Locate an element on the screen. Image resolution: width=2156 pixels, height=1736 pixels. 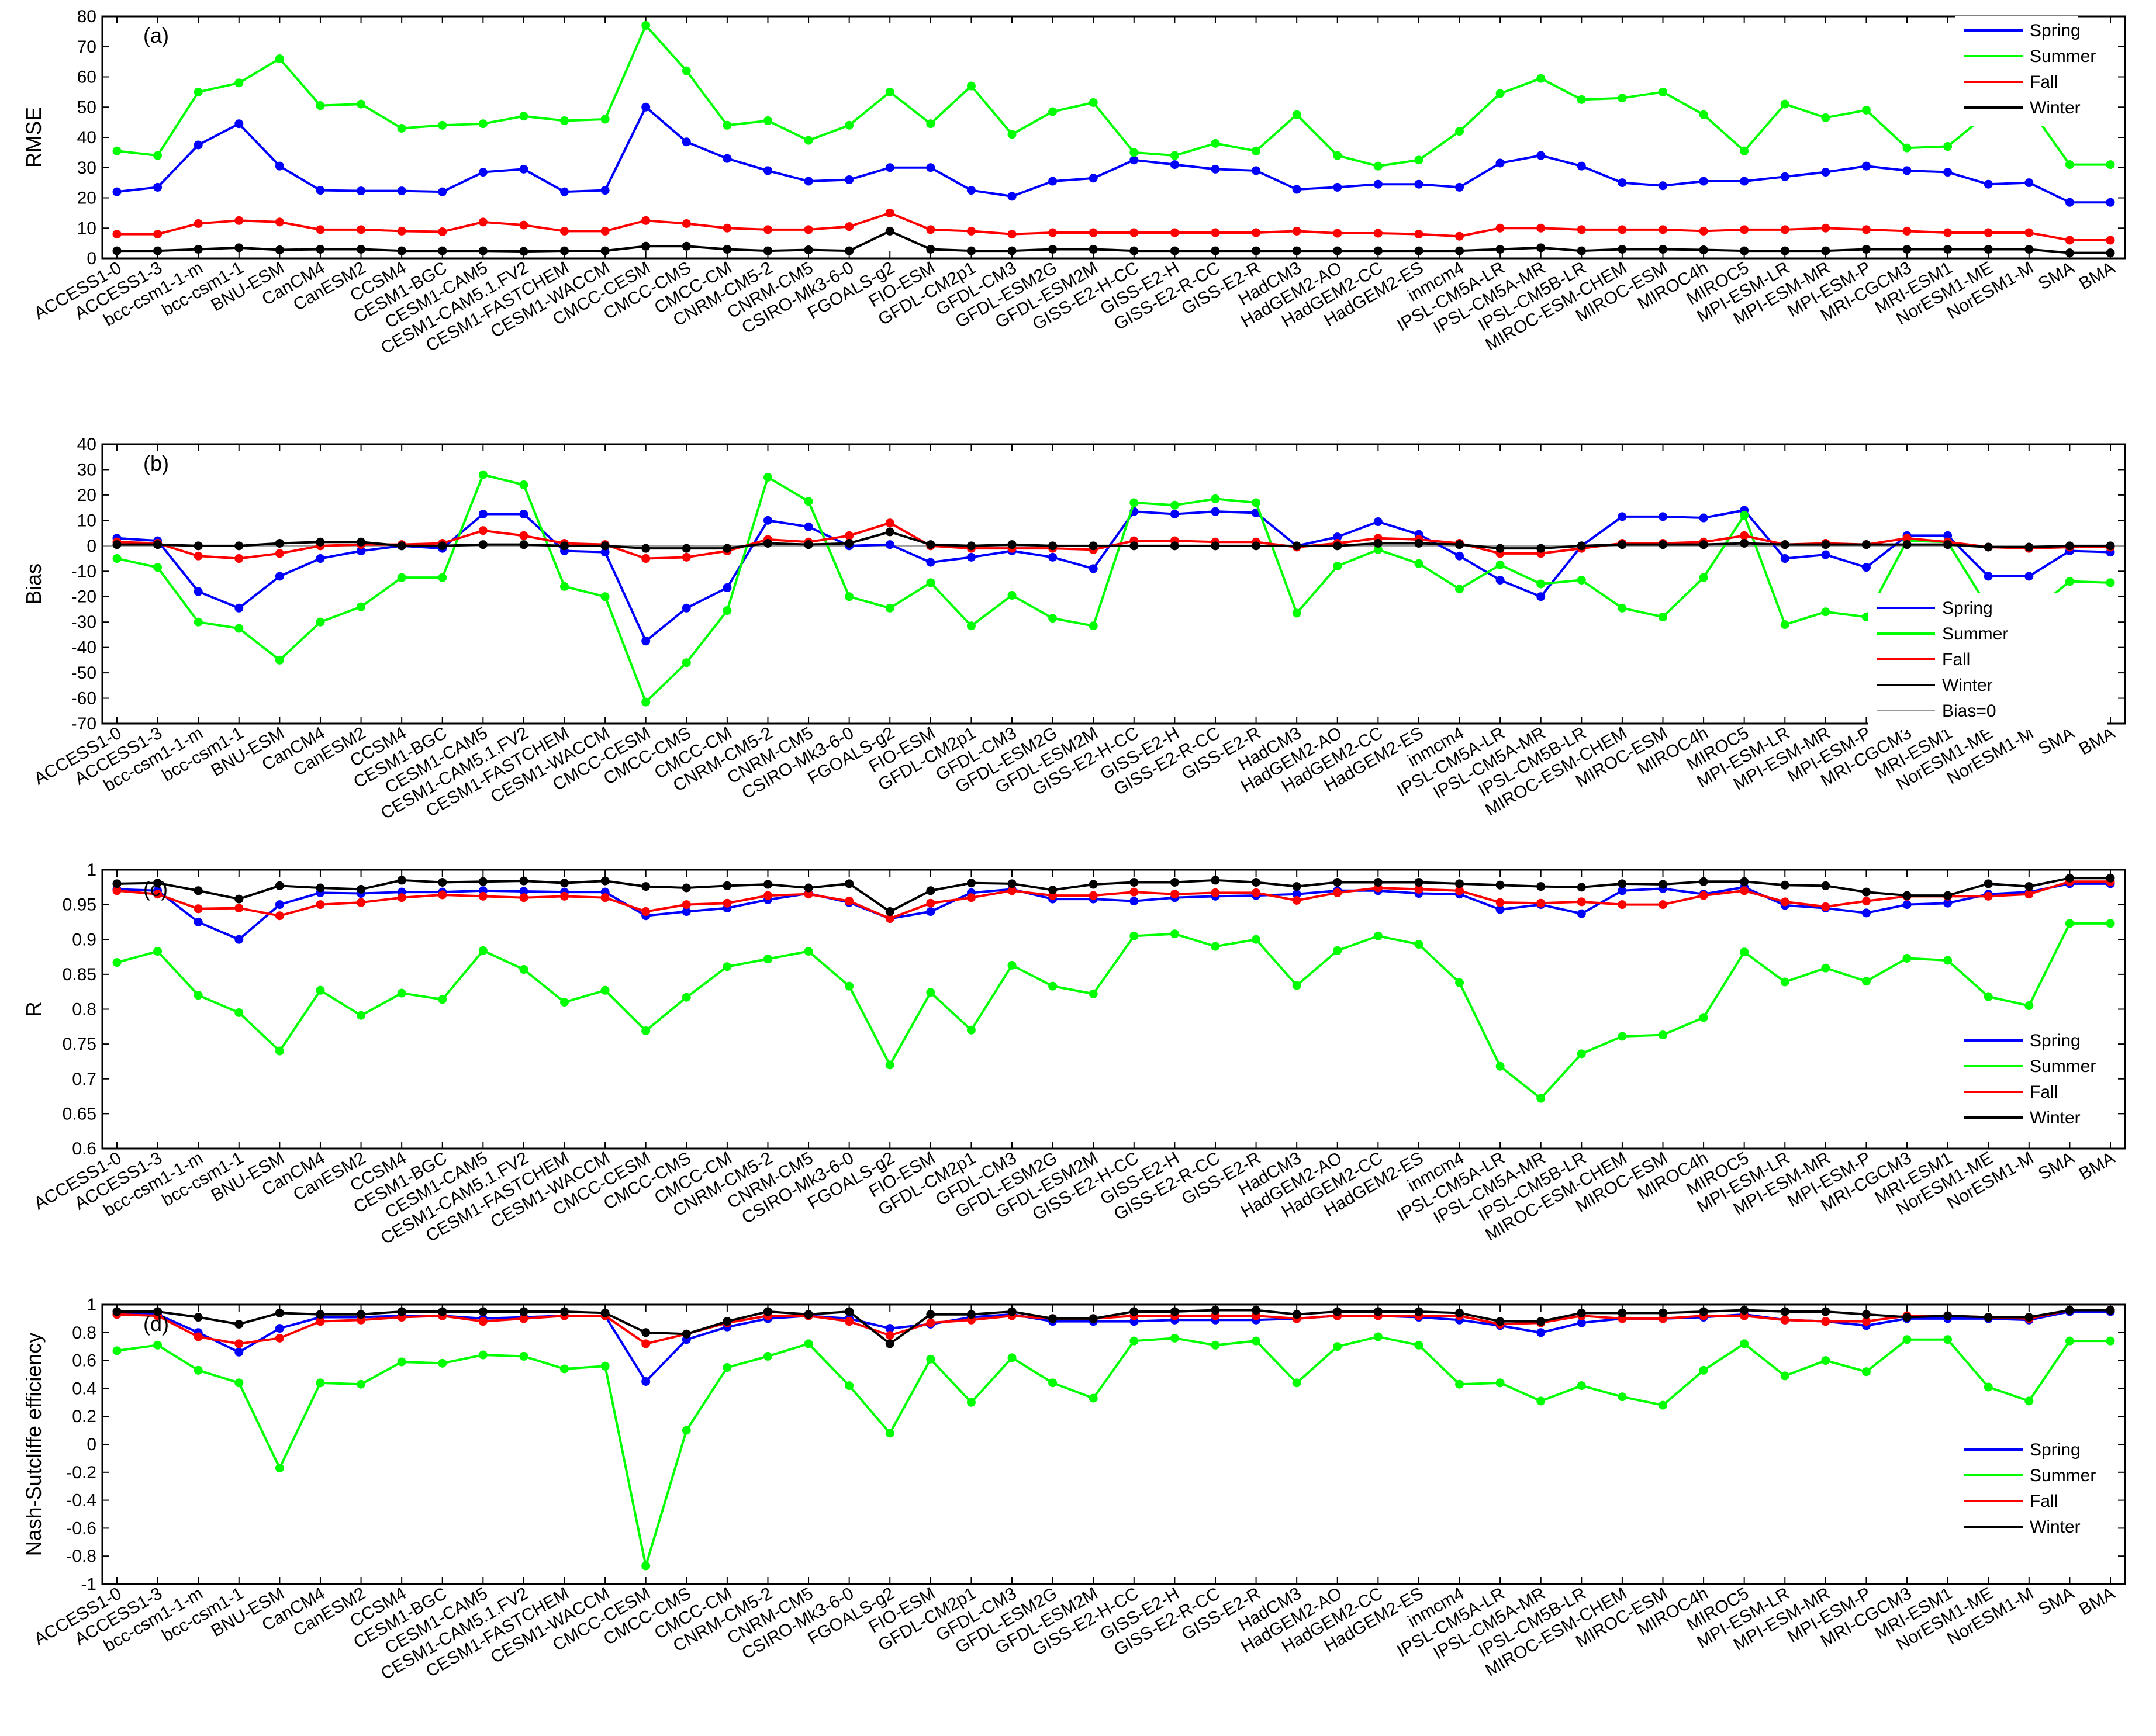
y-tick-label: 0.9 is located at coordinates (84, 939).